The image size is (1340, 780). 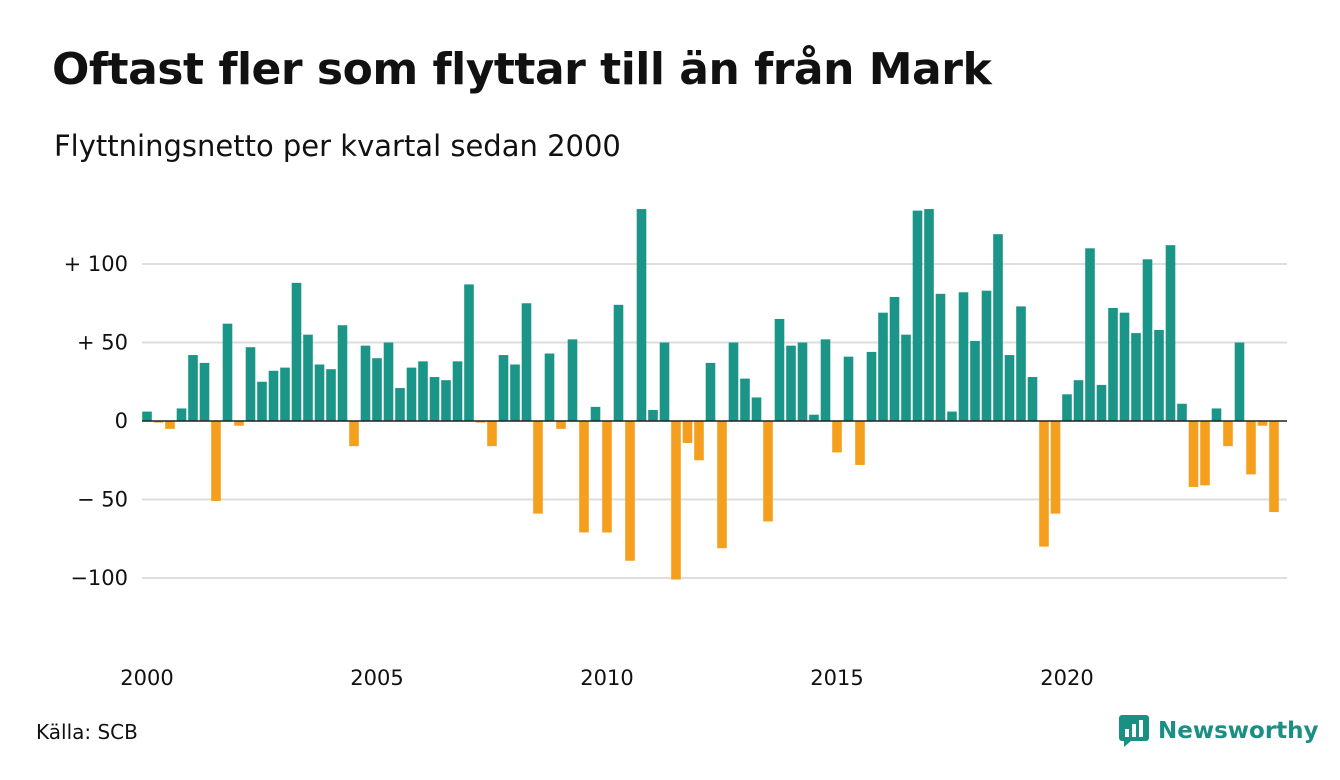 I want to click on y-tick-label: + 100, so click(x=96, y=264).